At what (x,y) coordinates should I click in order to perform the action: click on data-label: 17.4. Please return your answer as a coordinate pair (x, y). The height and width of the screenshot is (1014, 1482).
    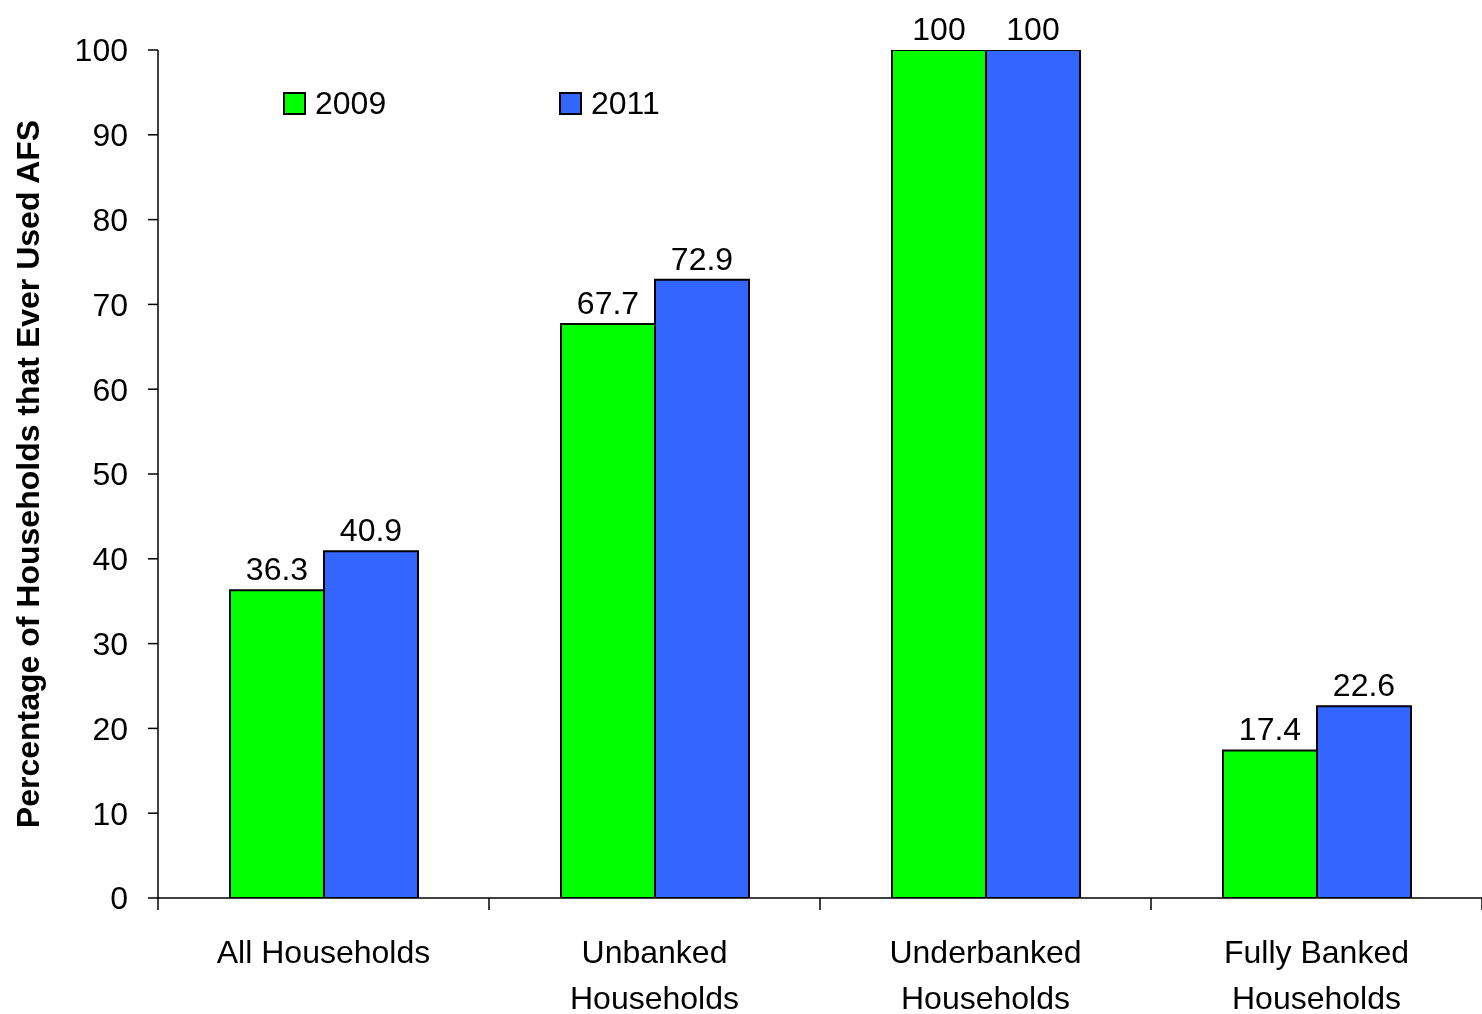
    Looking at the image, I should click on (1270, 729).